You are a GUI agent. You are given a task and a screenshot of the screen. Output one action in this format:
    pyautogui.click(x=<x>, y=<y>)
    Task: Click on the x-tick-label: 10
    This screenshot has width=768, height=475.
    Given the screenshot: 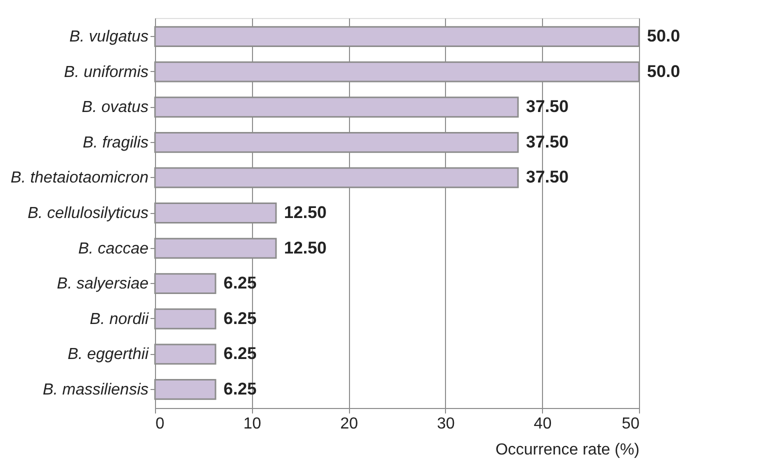 What is the action you would take?
    pyautogui.click(x=252, y=424)
    